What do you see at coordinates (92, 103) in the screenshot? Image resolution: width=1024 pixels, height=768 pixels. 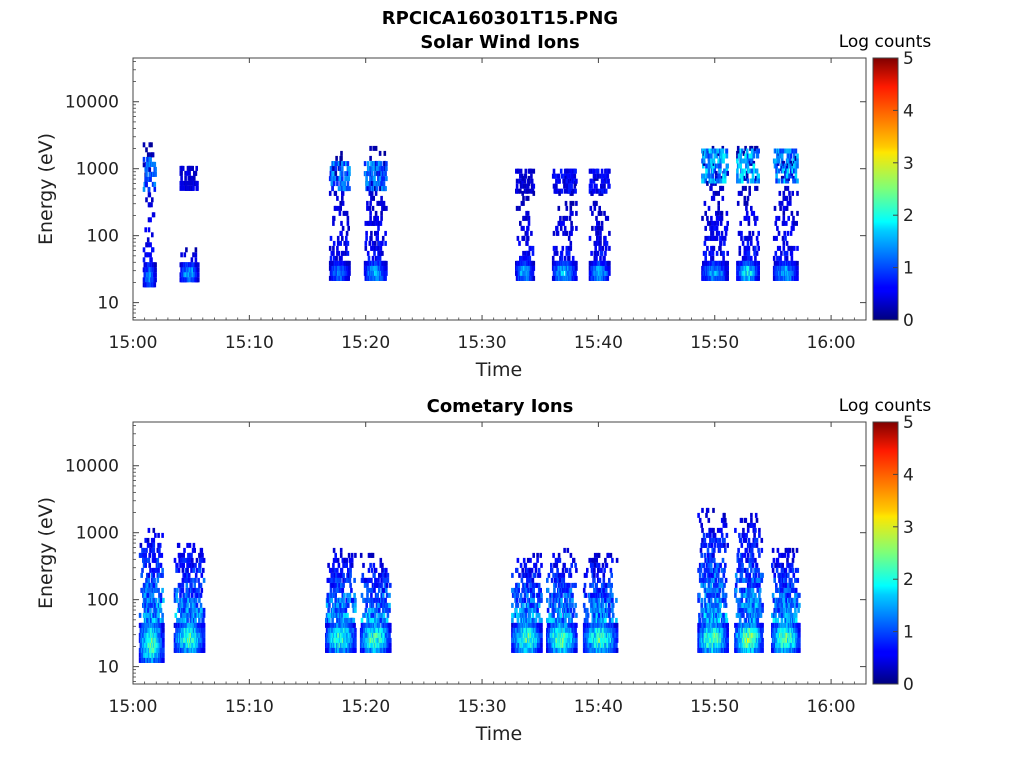 I see `y-tick-label: 10000` at bounding box center [92, 103].